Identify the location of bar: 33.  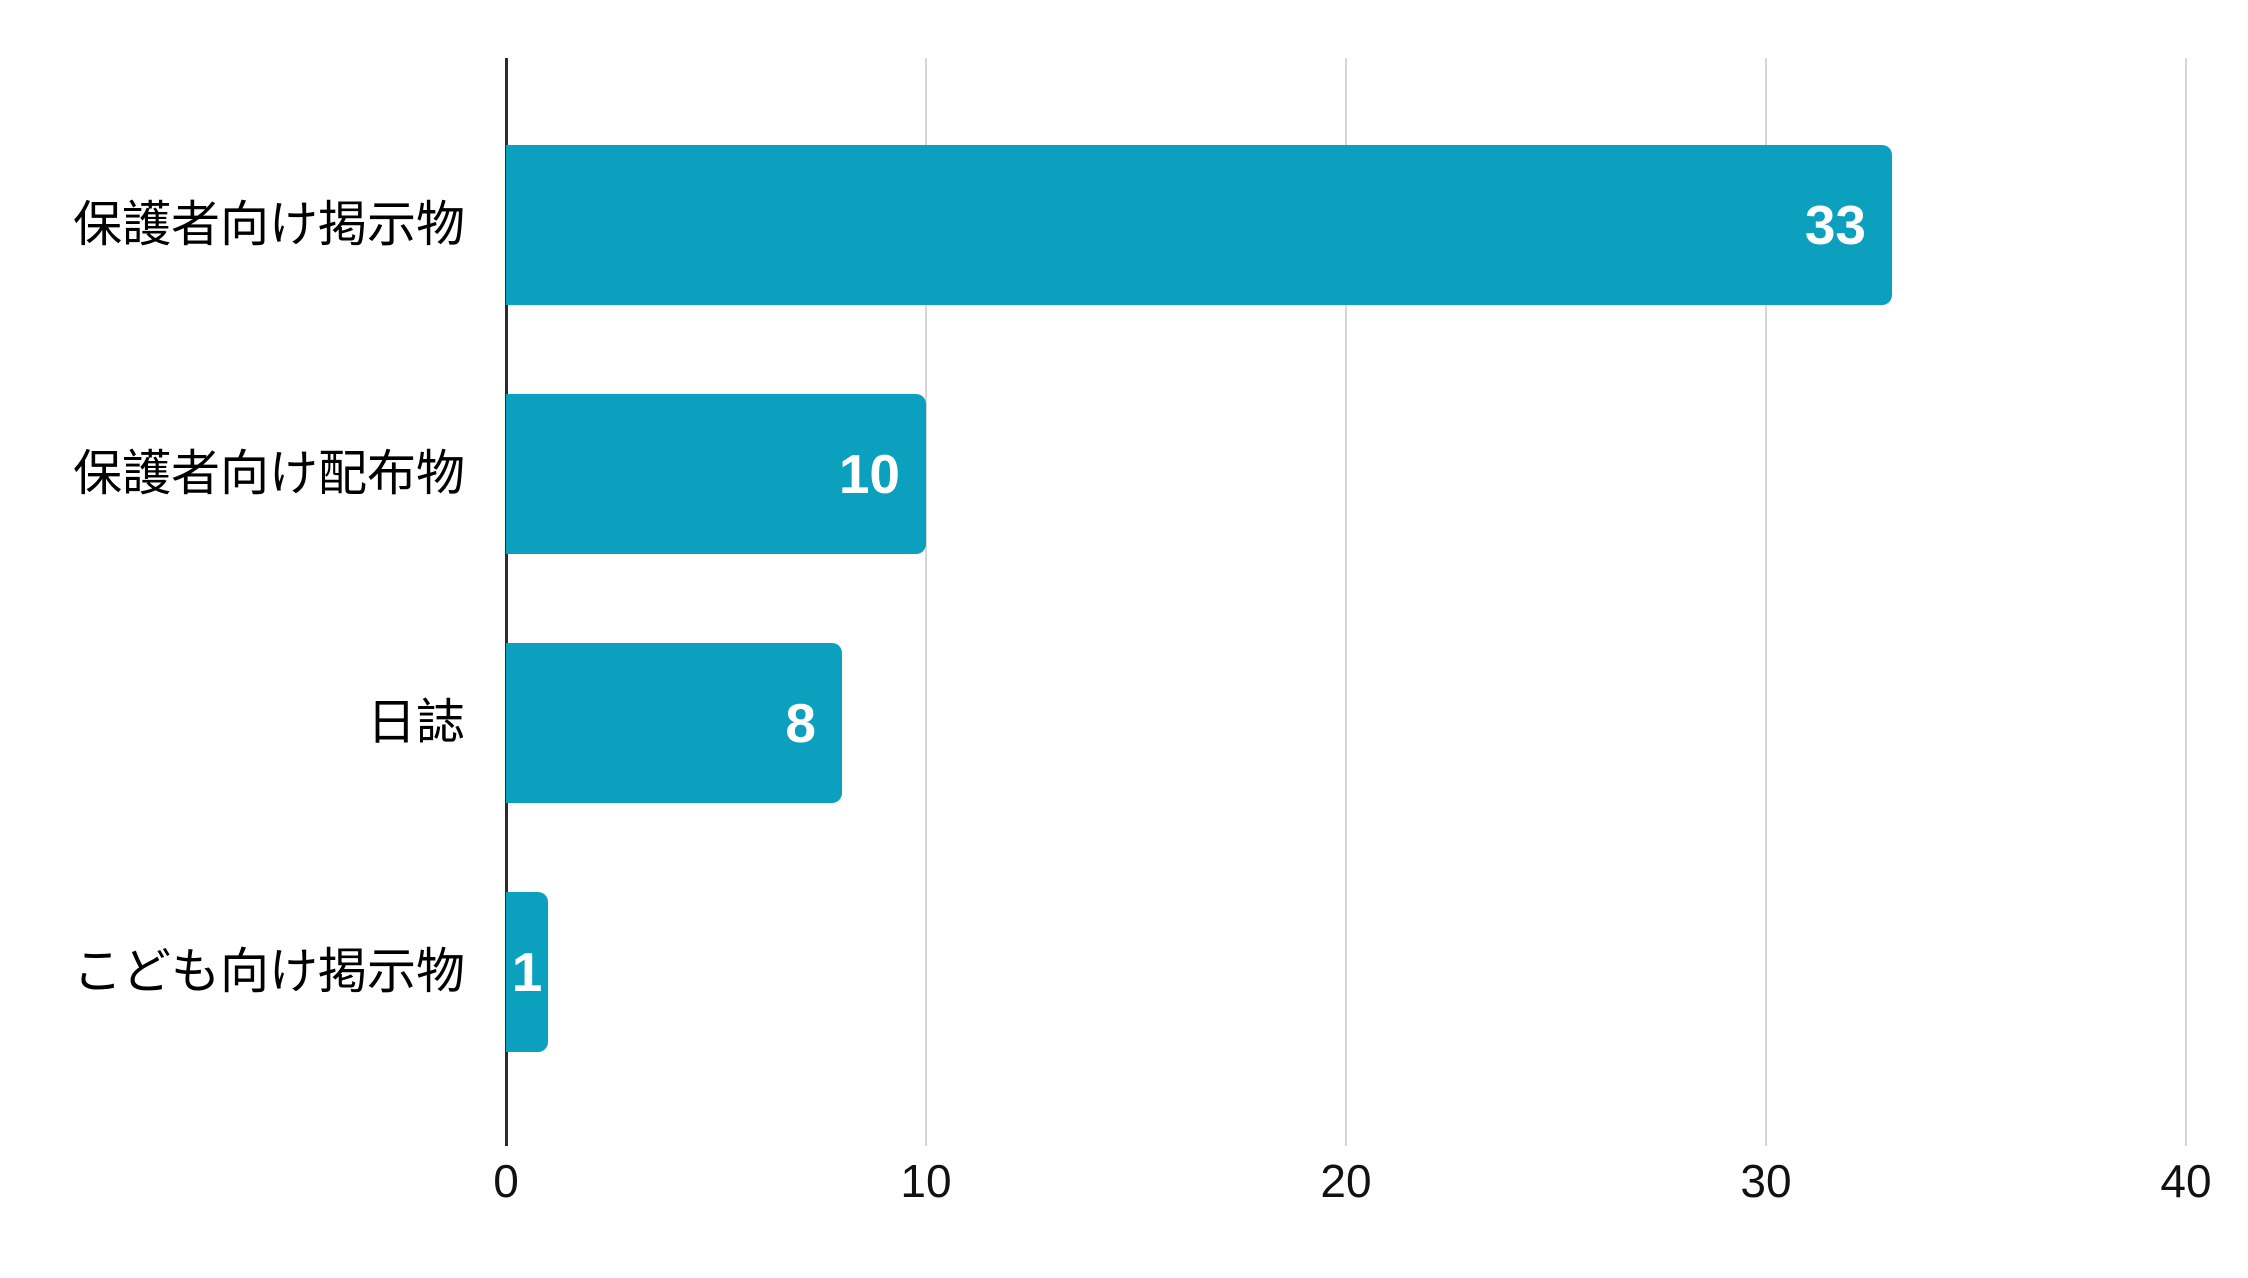
(1199, 225).